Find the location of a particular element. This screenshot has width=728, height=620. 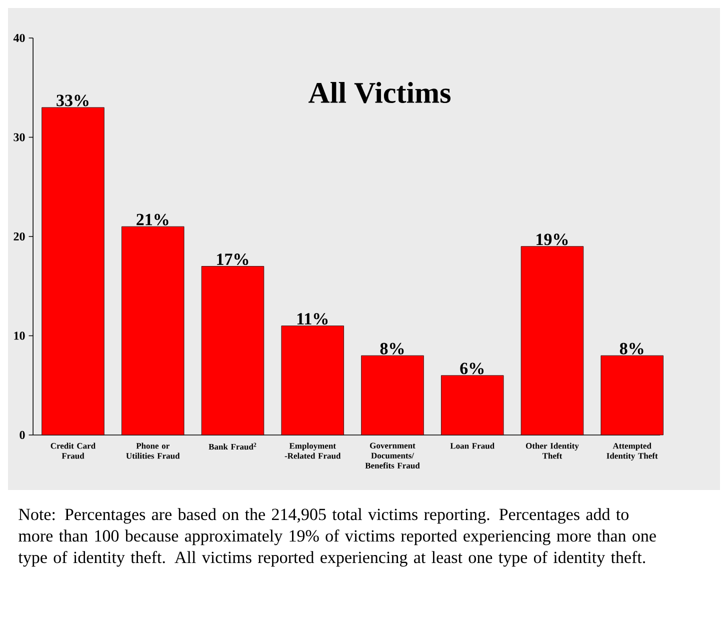

x-tick-label: Attempted Identity Theft is located at coordinates (632, 451).